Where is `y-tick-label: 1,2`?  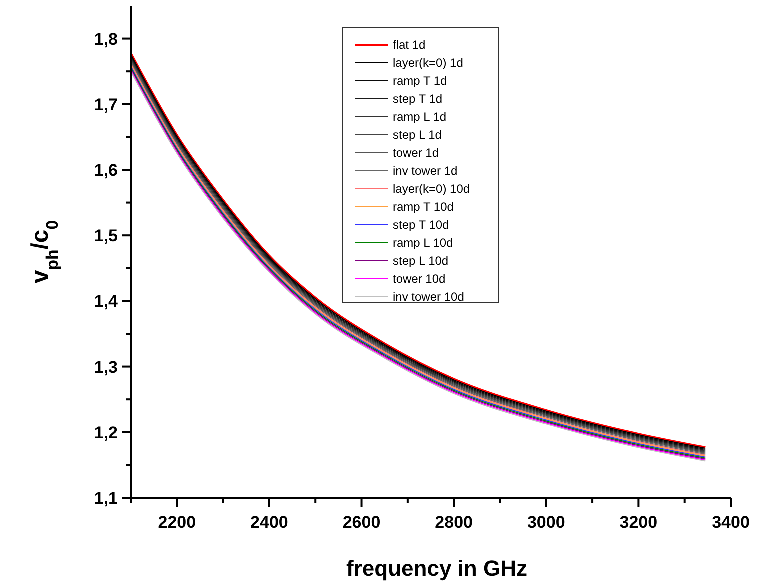
y-tick-label: 1,2 is located at coordinates (106, 432).